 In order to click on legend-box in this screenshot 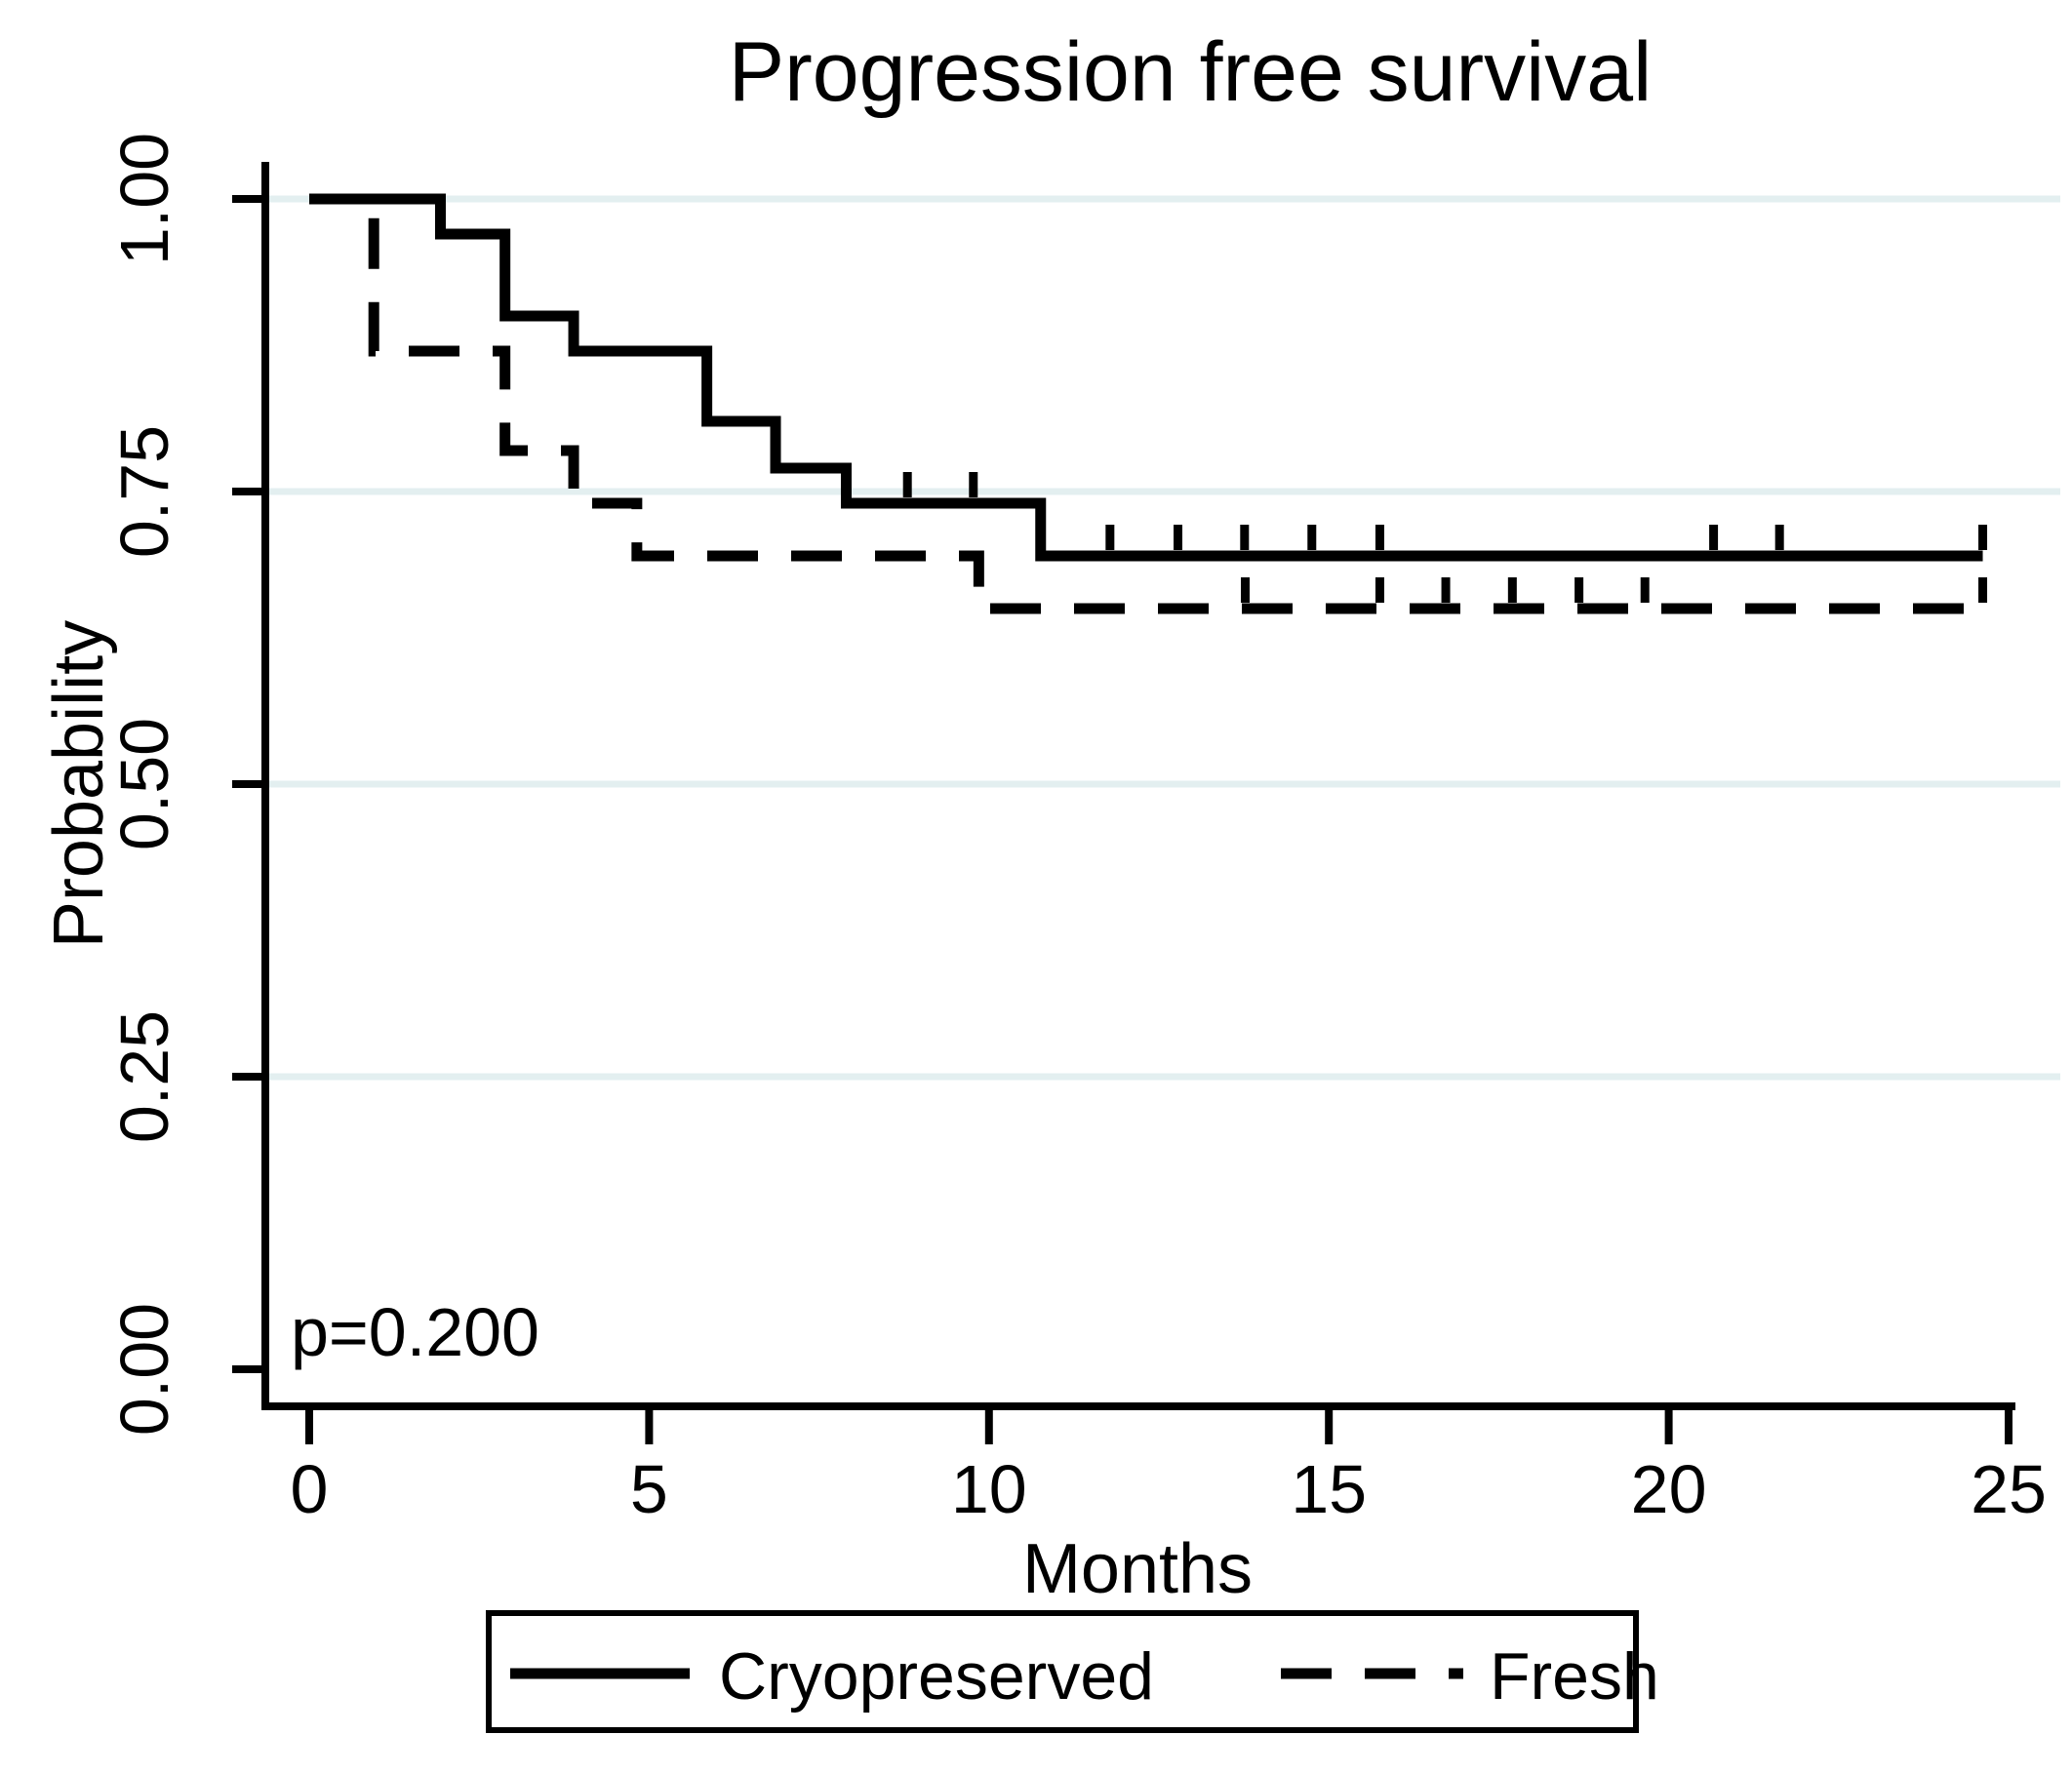, I will do `click(1062, 1672)`.